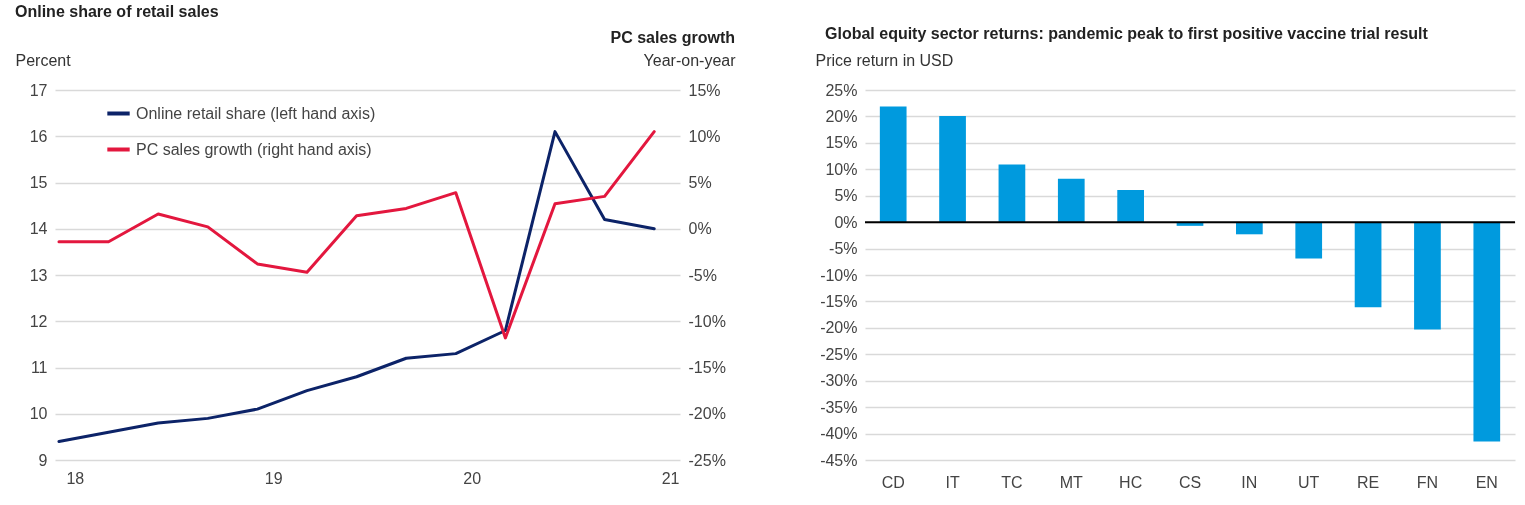  What do you see at coordinates (38, 321) in the screenshot?
I see `y-tick-label: 12` at bounding box center [38, 321].